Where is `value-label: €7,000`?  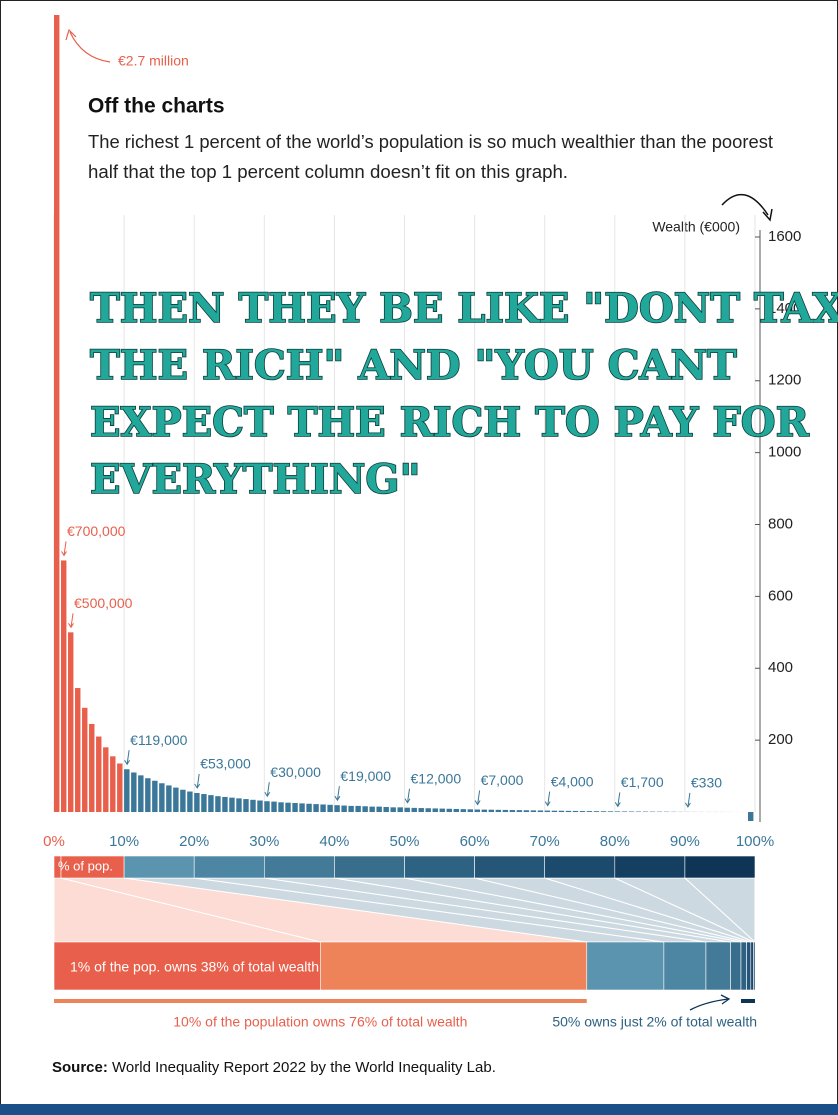
value-label: €7,000 is located at coordinates (502, 780).